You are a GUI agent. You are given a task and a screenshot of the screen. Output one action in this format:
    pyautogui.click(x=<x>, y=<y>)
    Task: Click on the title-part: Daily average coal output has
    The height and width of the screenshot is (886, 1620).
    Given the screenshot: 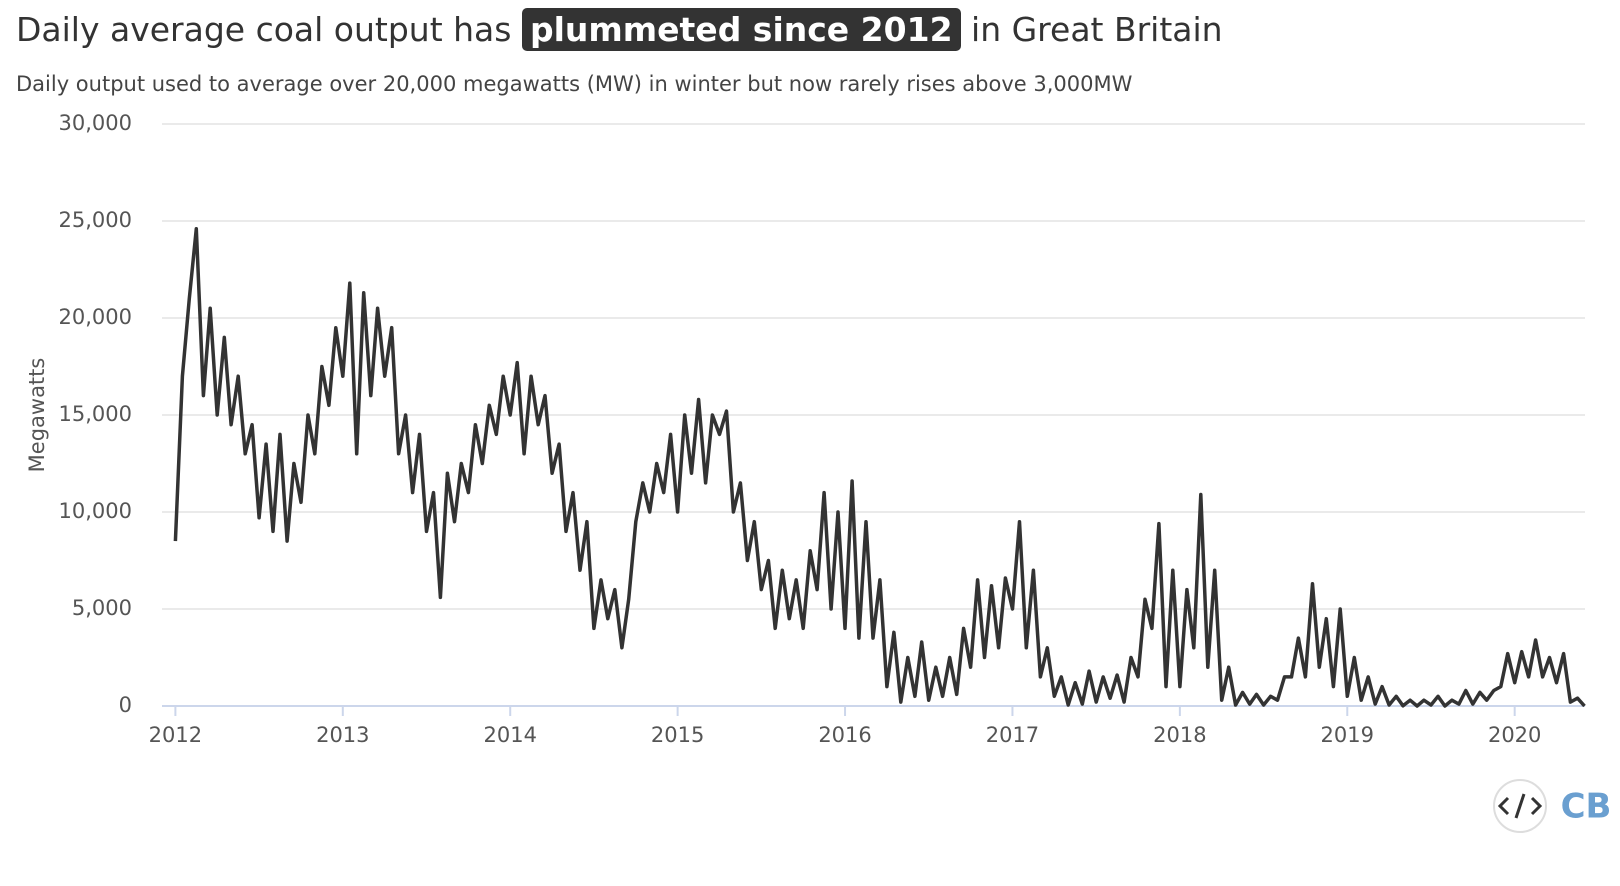 What is the action you would take?
    pyautogui.click(x=264, y=29)
    